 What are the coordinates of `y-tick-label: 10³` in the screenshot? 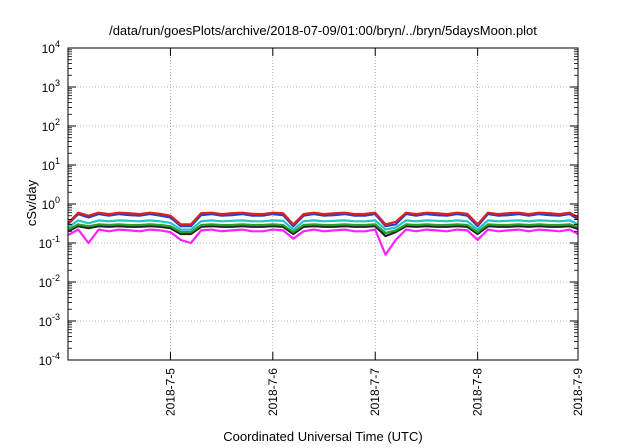 It's located at (51, 86).